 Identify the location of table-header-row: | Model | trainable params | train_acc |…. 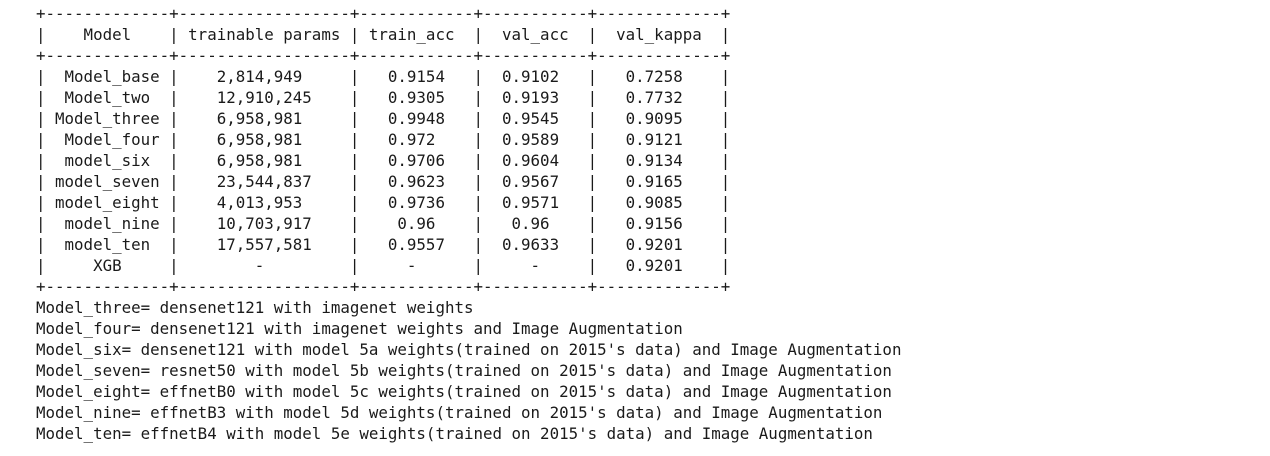
(383, 34).